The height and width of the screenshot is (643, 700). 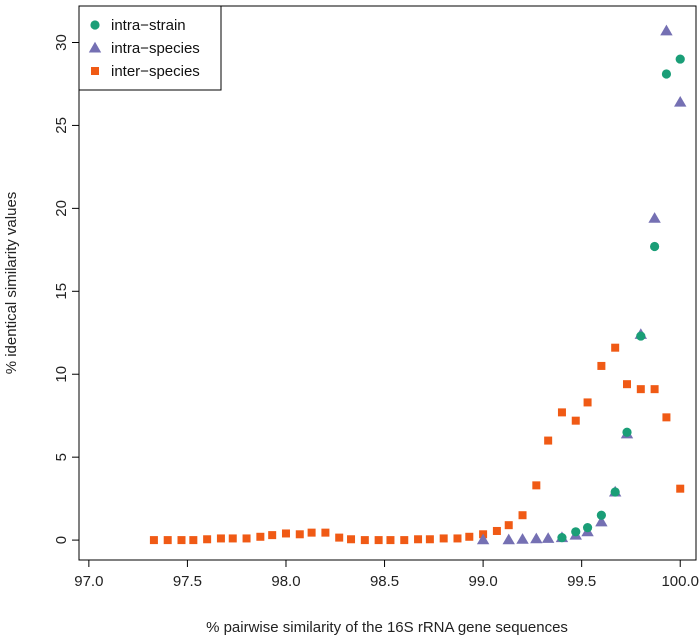 I want to click on x-tick-label: 97.5, so click(x=187, y=581).